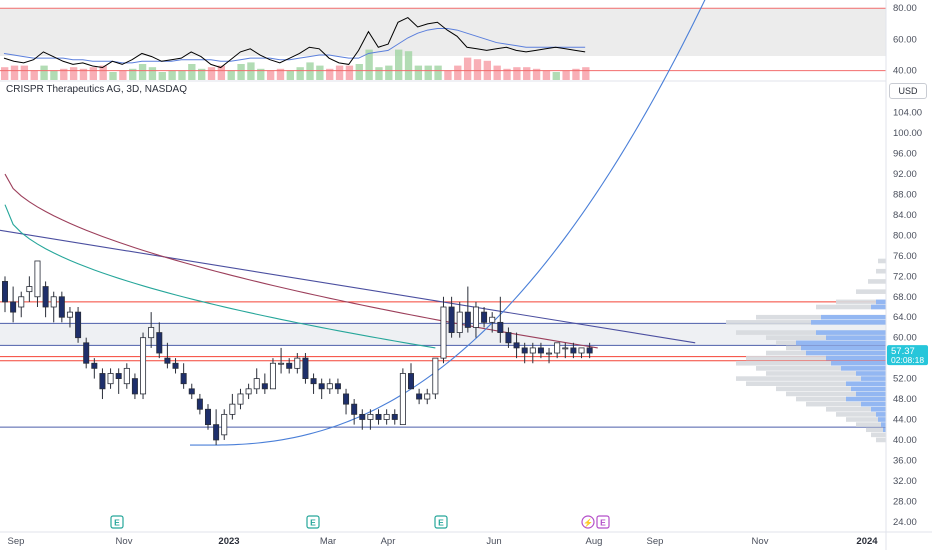 The image size is (932, 550). What do you see at coordinates (905, 440) in the screenshot?
I see `price-tick-label: 40.00` at bounding box center [905, 440].